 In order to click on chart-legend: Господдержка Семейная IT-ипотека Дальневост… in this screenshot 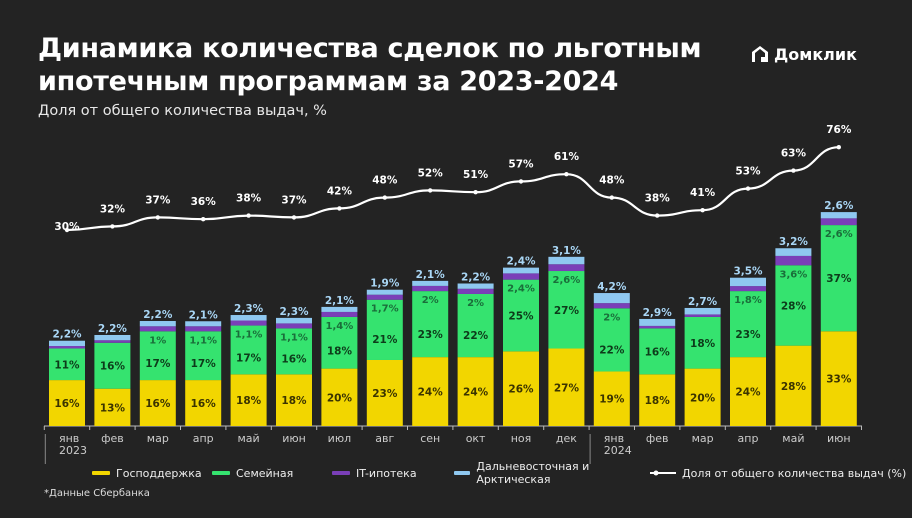, I will do `click(499, 473)`.